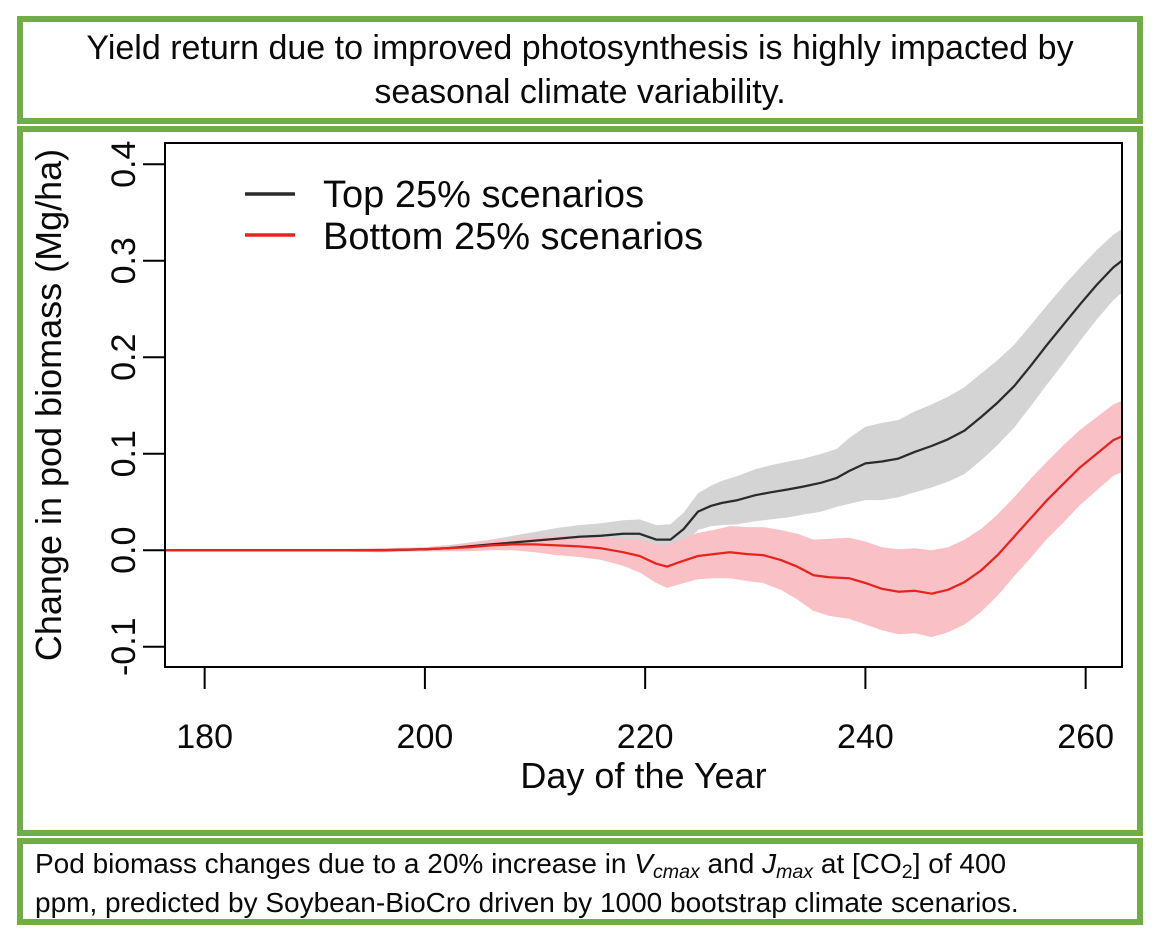  I want to click on caption-segment: and, so click(731, 863).